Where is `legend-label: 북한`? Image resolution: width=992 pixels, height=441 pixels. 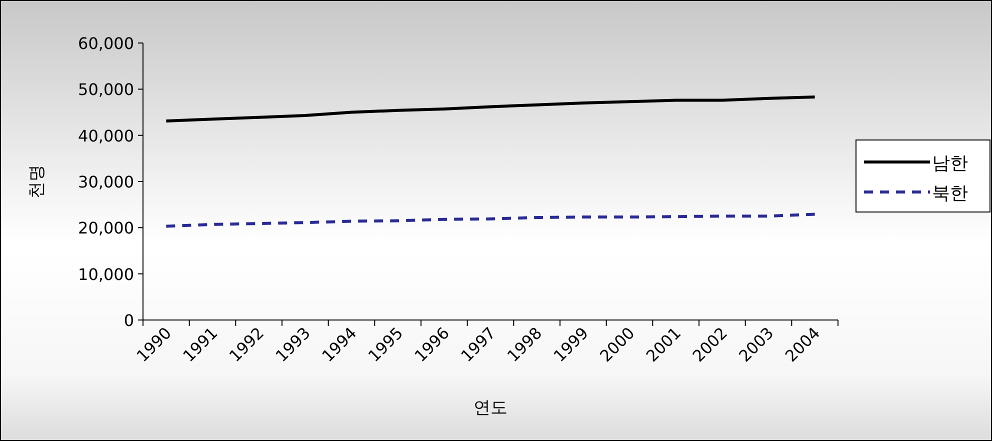
legend-label: 북한 is located at coordinates (950, 193).